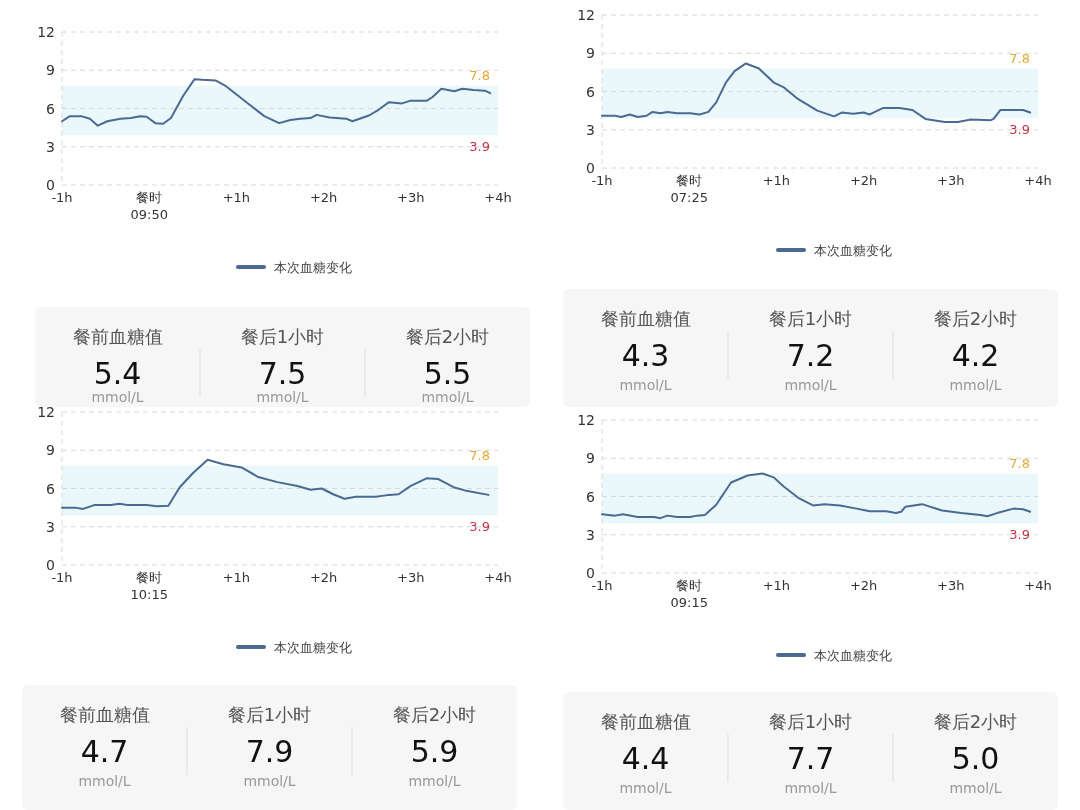 Image resolution: width=1080 pixels, height=810 pixels. Describe the element at coordinates (149, 206) in the screenshot. I see `x-tick-label: 餐时 09:50` at that location.